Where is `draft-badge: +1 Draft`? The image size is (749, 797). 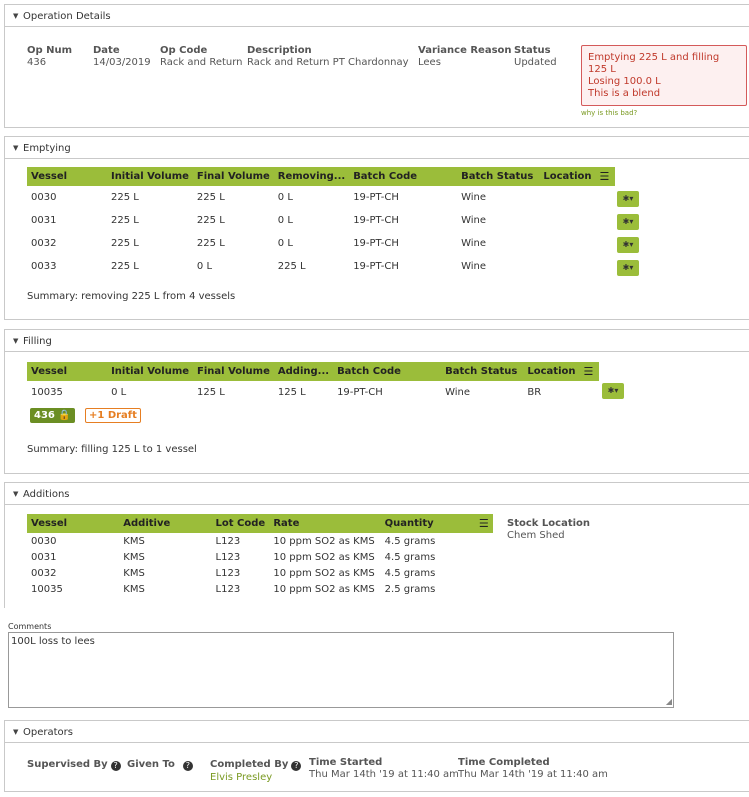
draft-badge: +1 Draft is located at coordinates (113, 415).